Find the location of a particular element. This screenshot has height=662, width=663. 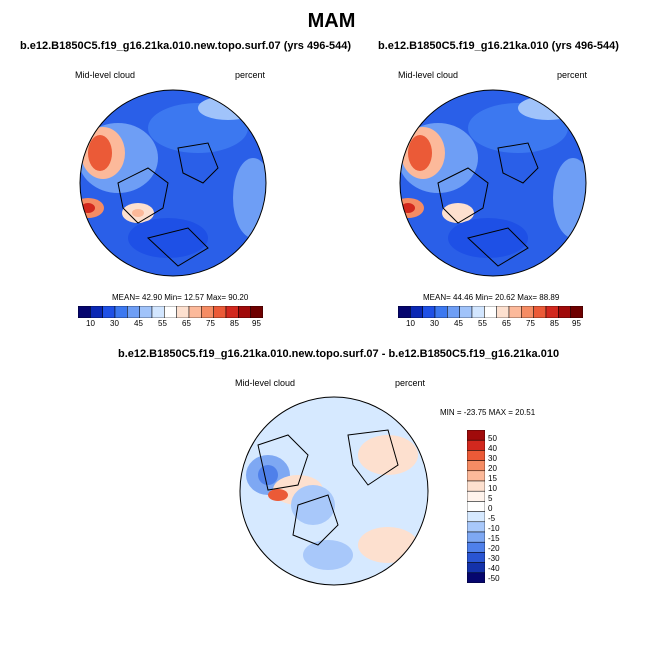

panel-1-units: percent is located at coordinates (250, 75).